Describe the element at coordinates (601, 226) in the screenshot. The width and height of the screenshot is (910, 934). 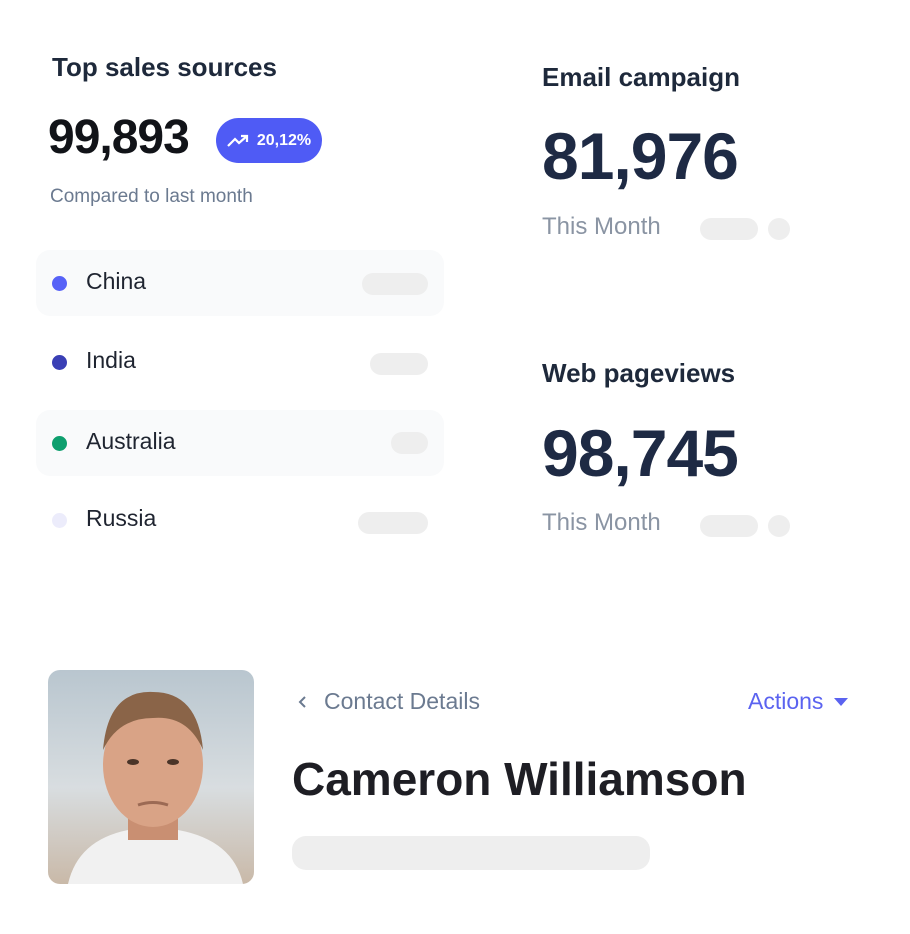
I see `email-period: This Month` at that location.